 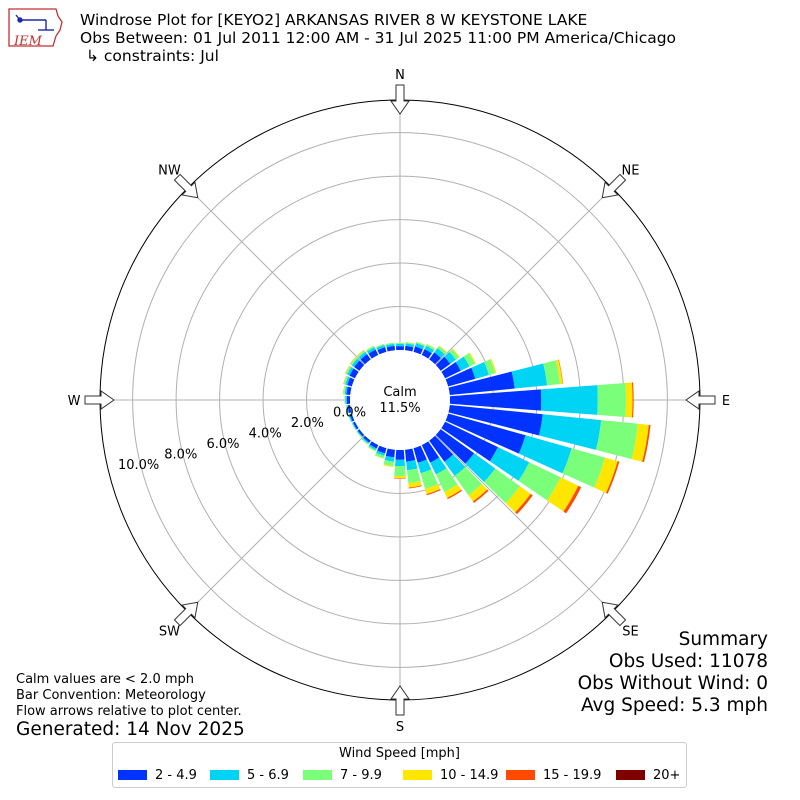 What do you see at coordinates (399, 408) in the screenshot?
I see `calm-value: 11.5%` at bounding box center [399, 408].